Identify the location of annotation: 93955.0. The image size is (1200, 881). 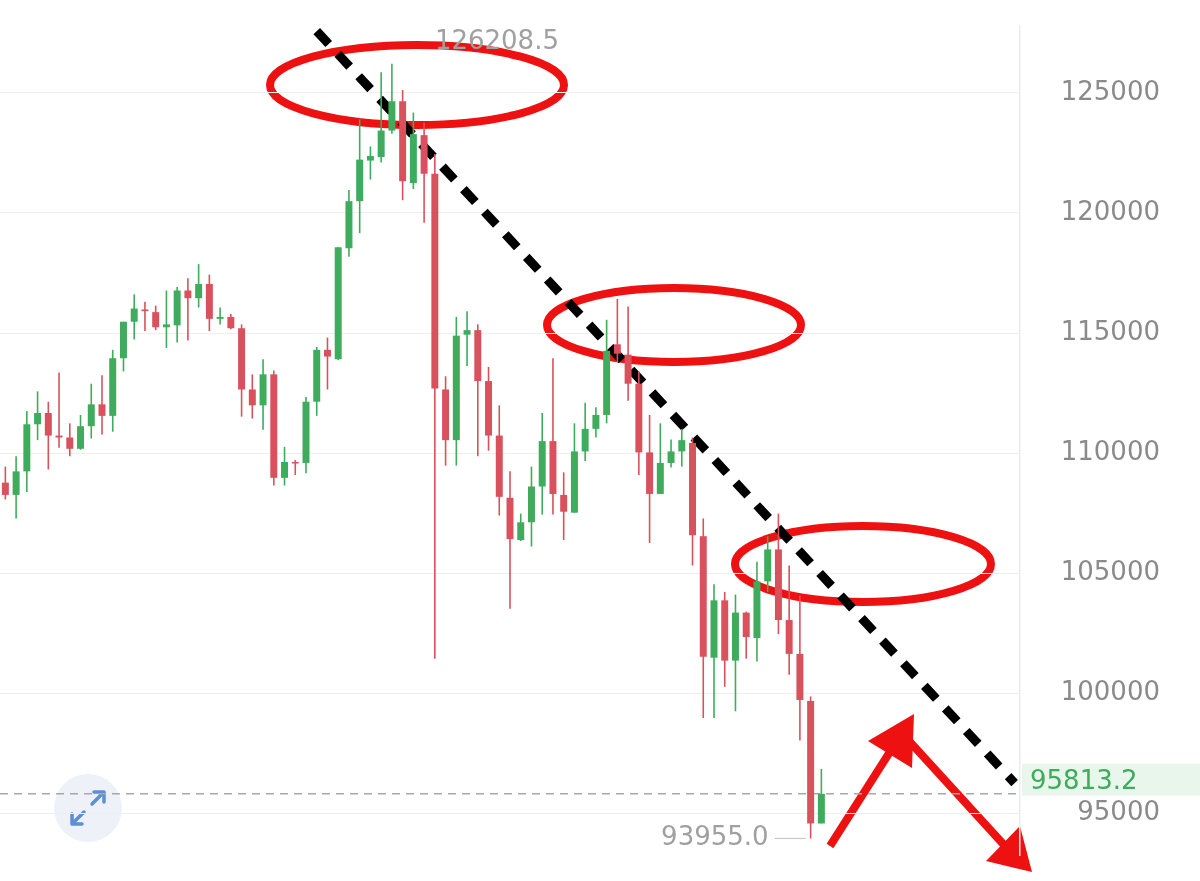
(715, 836).